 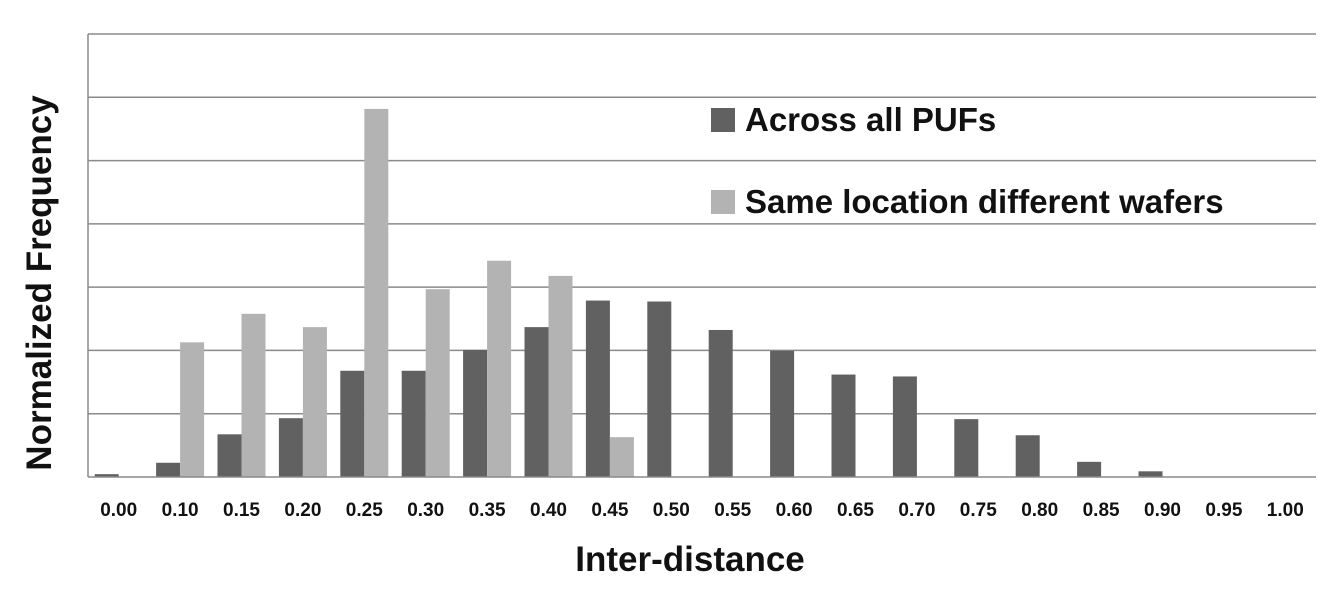 What do you see at coordinates (1162, 510) in the screenshot?
I see `x-tick-label: 0.90` at bounding box center [1162, 510].